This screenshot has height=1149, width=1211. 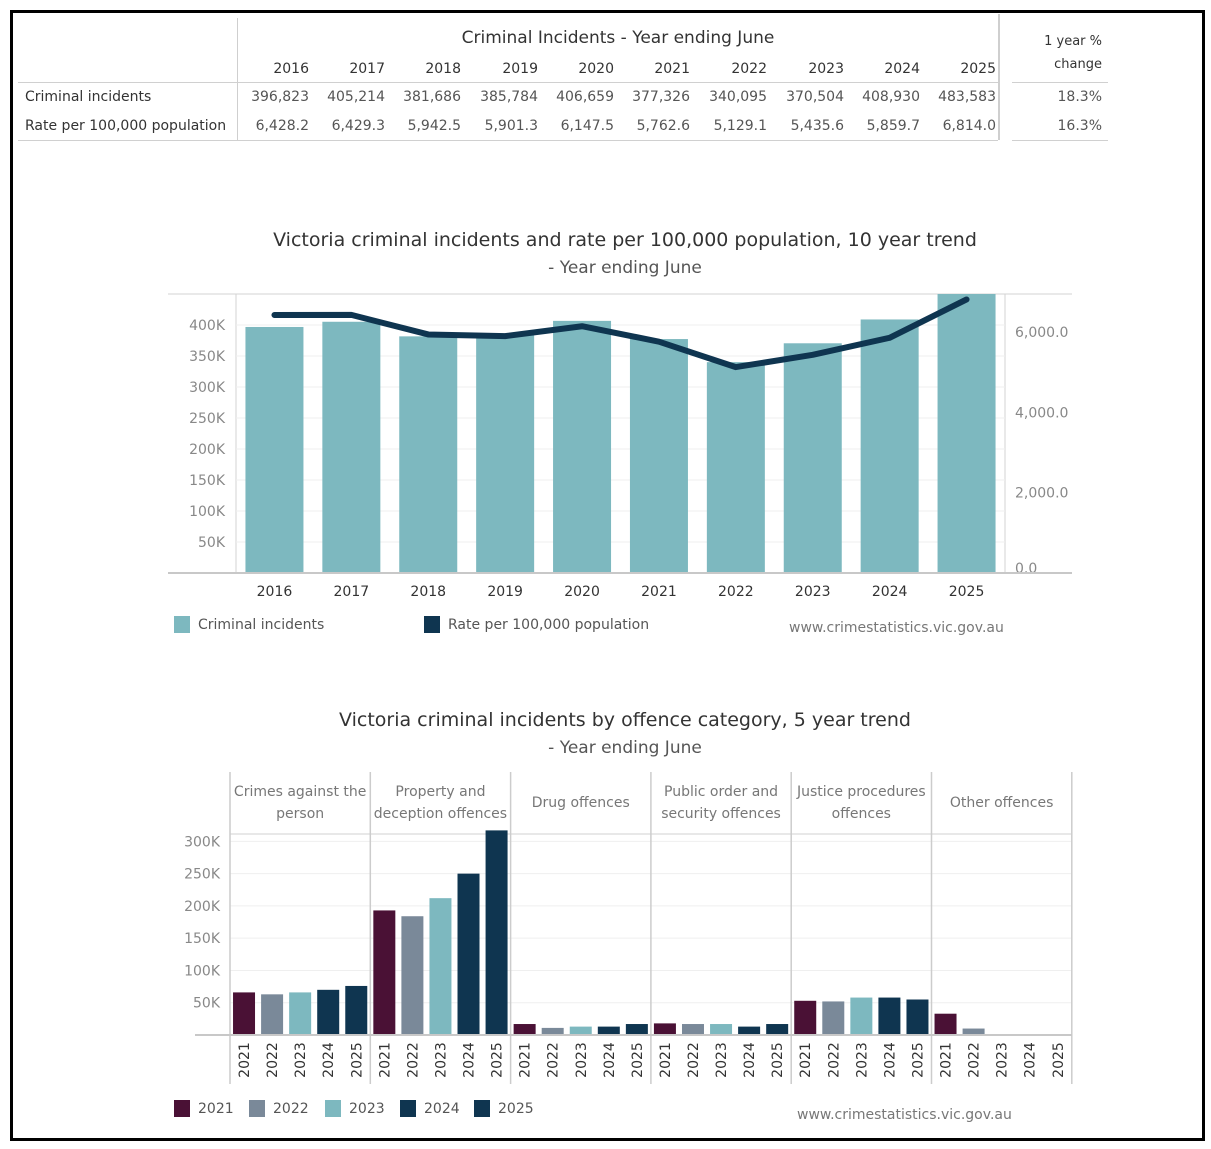 What do you see at coordinates (536, 624) in the screenshot?
I see `legend-item-rate: Rate per 100,000 population` at bounding box center [536, 624].